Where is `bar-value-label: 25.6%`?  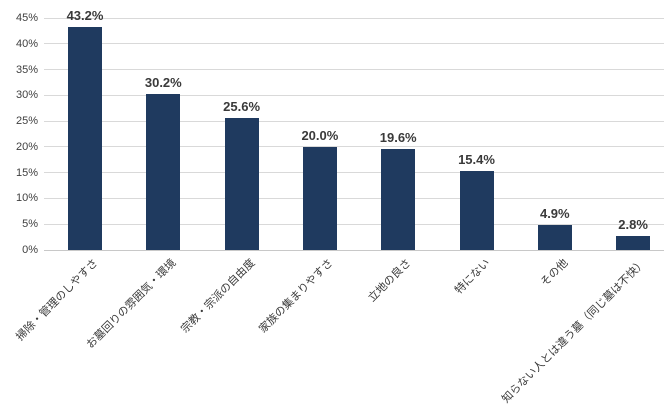 bar-value-label: 25.6% is located at coordinates (242, 107).